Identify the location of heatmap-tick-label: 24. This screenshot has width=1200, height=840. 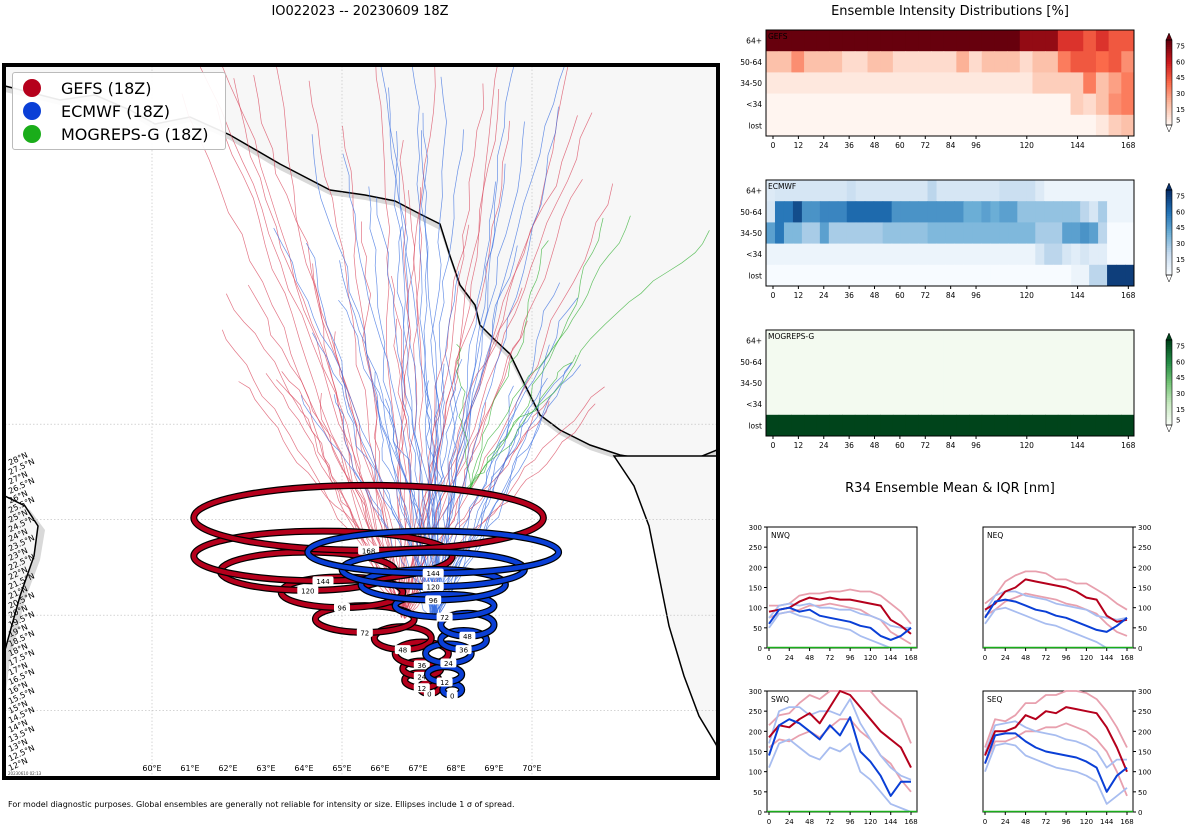
(824, 145).